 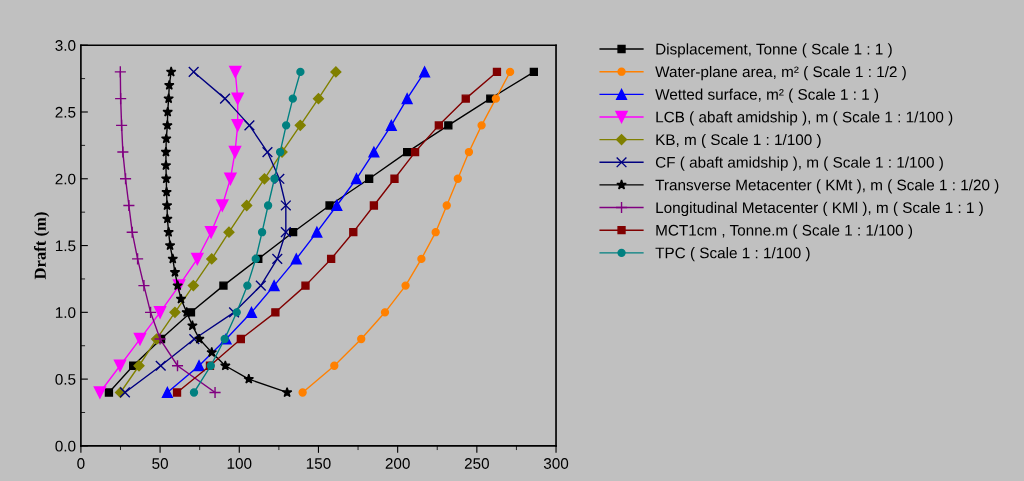 What do you see at coordinates (774, 50) in the screenshot?
I see `legend-label: Displacement, Tonne ( Scale 1 : 1 )` at bounding box center [774, 50].